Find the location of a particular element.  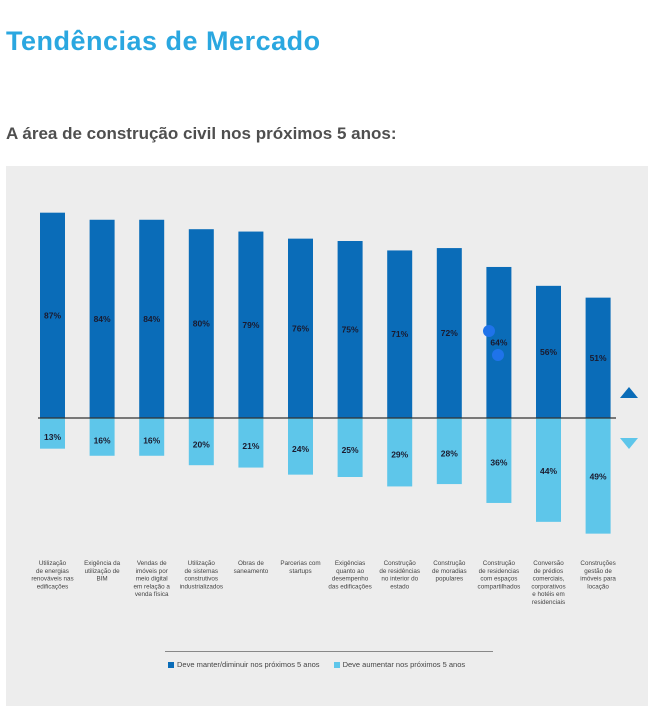

value-label-keep: 79% is located at coordinates (250, 325).